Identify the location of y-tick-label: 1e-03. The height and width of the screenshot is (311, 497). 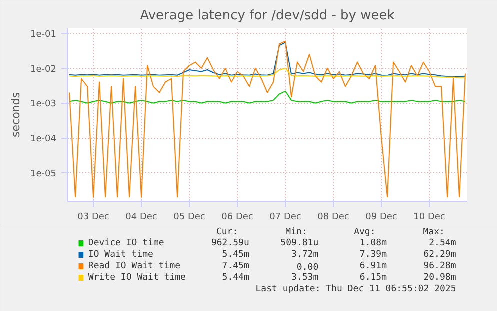
(43, 105).